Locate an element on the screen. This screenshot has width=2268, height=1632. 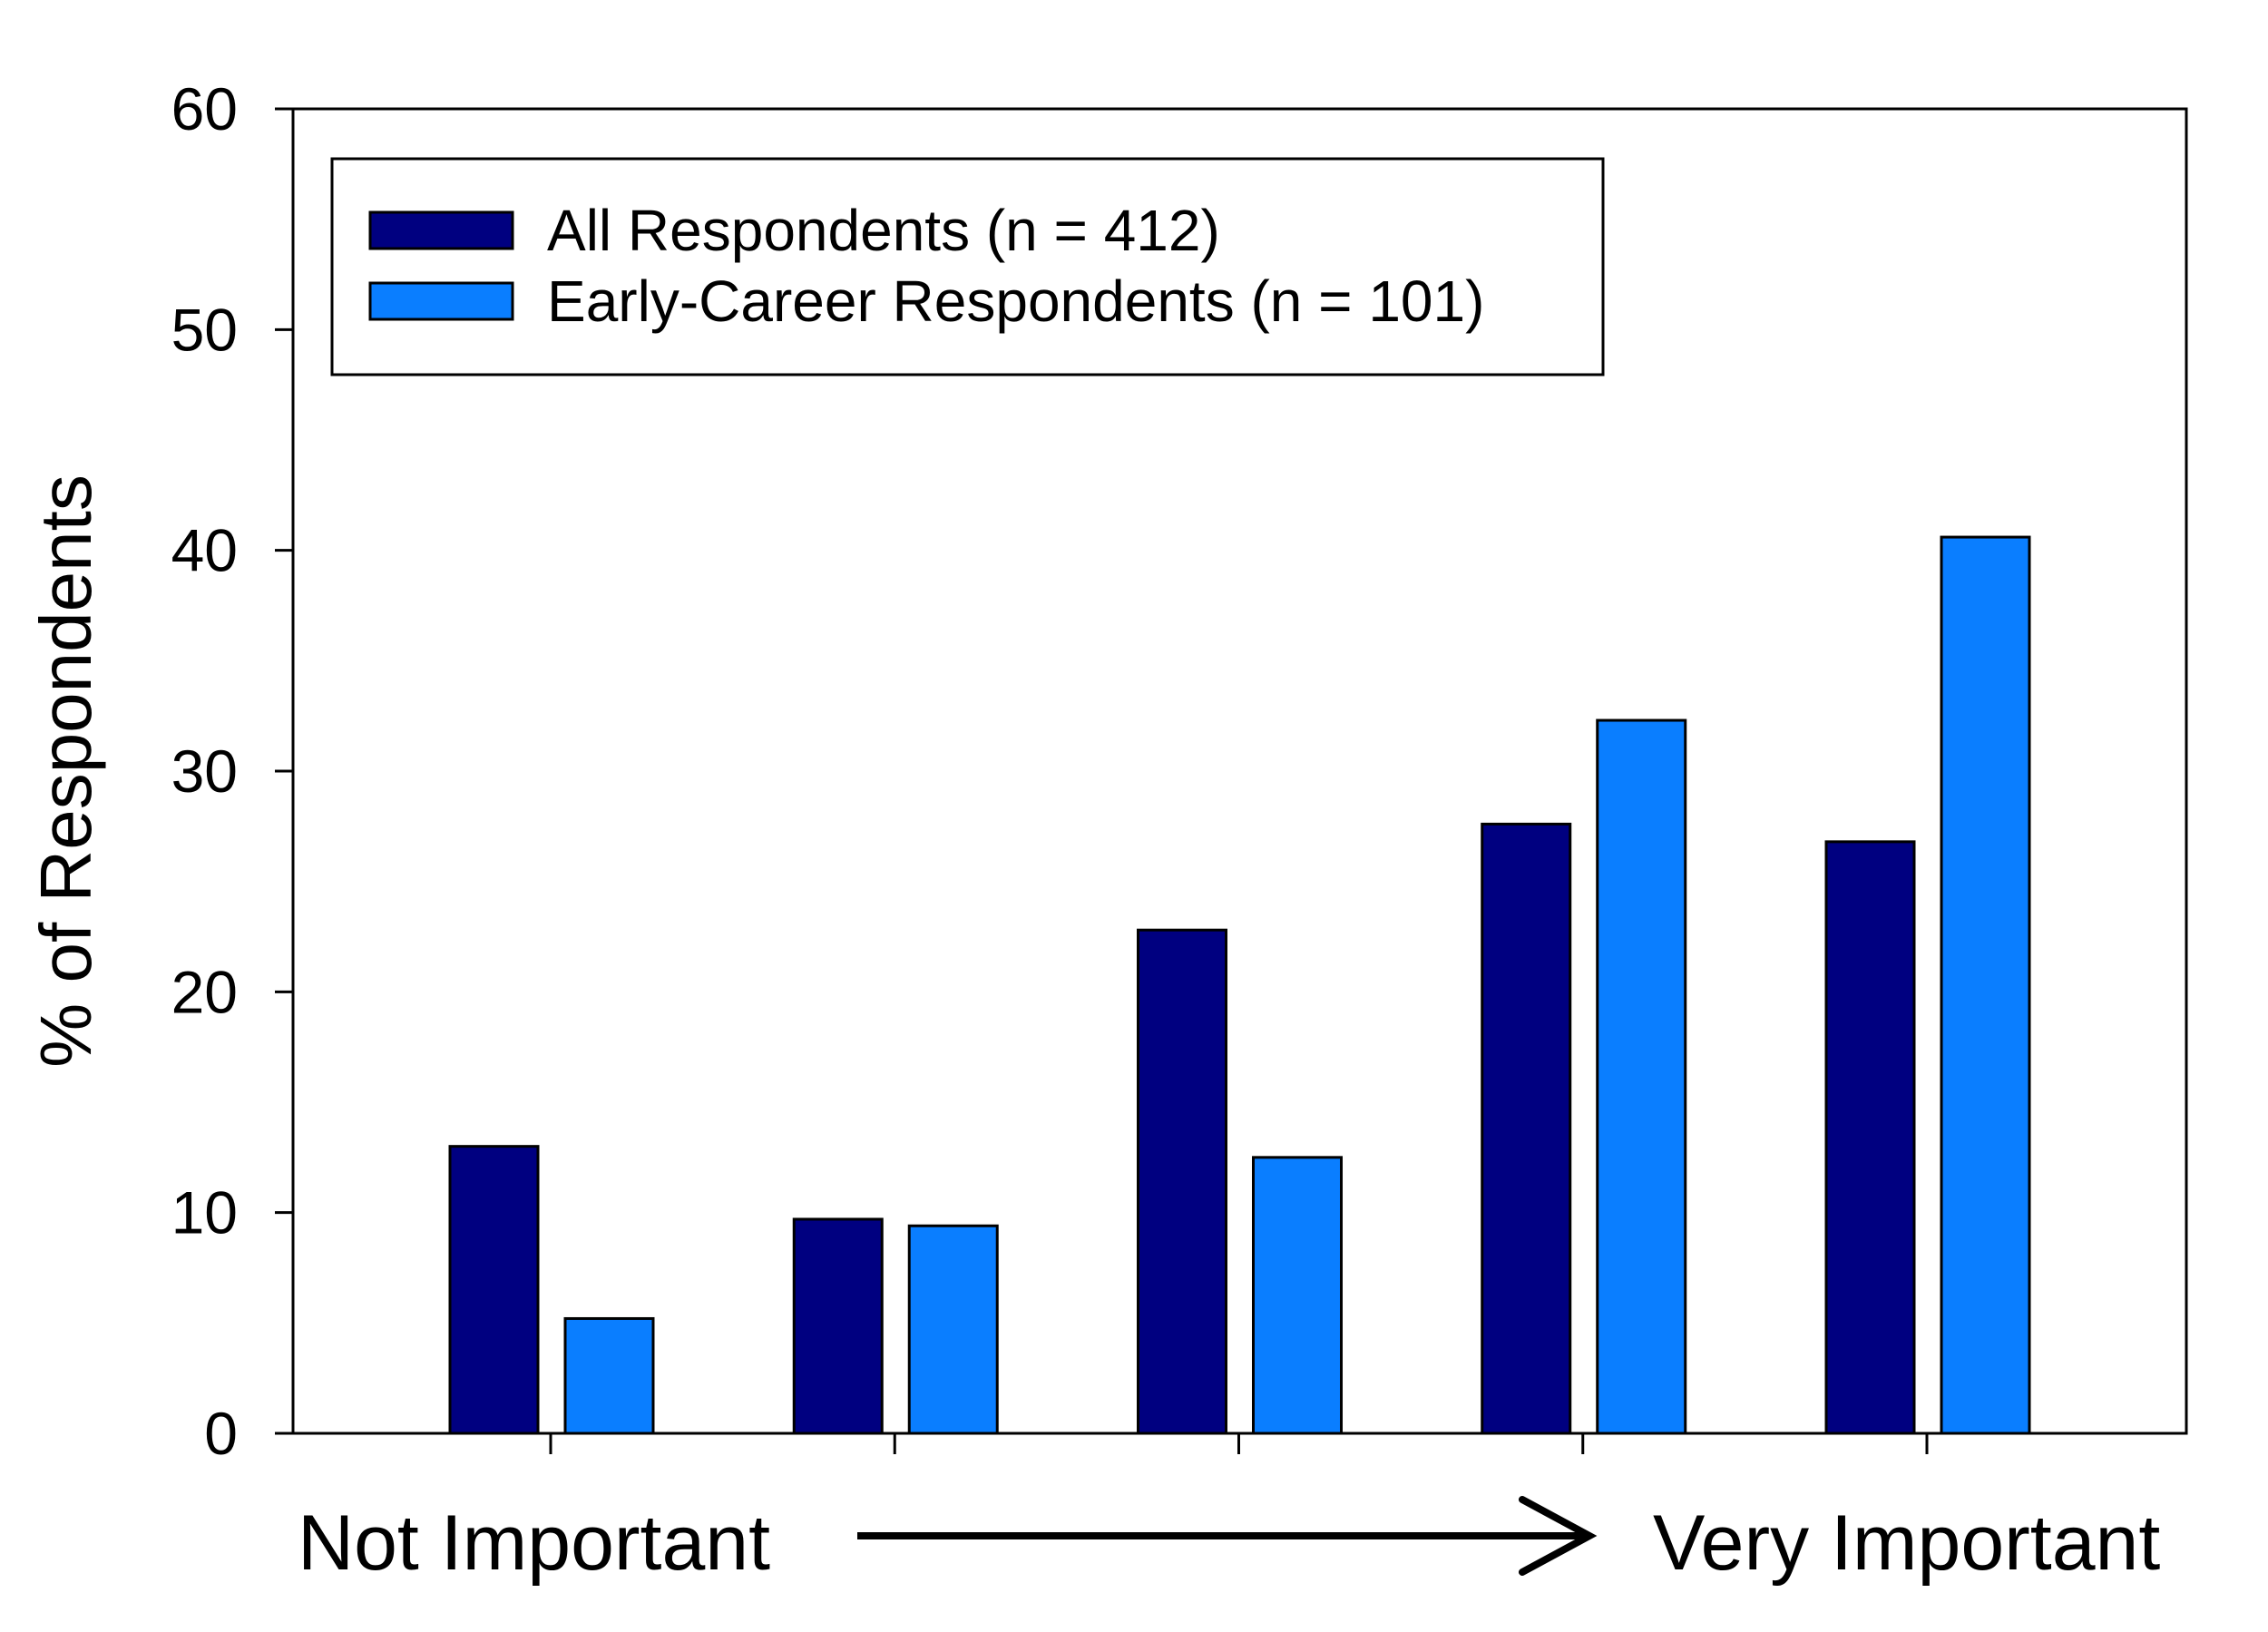
x-annotation-right: Very Important is located at coordinates (1907, 1543).